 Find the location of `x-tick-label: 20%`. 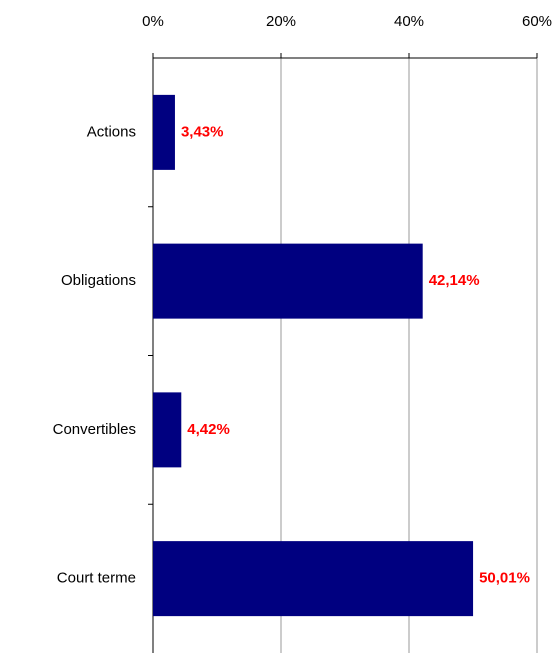

x-tick-label: 20% is located at coordinates (281, 21).